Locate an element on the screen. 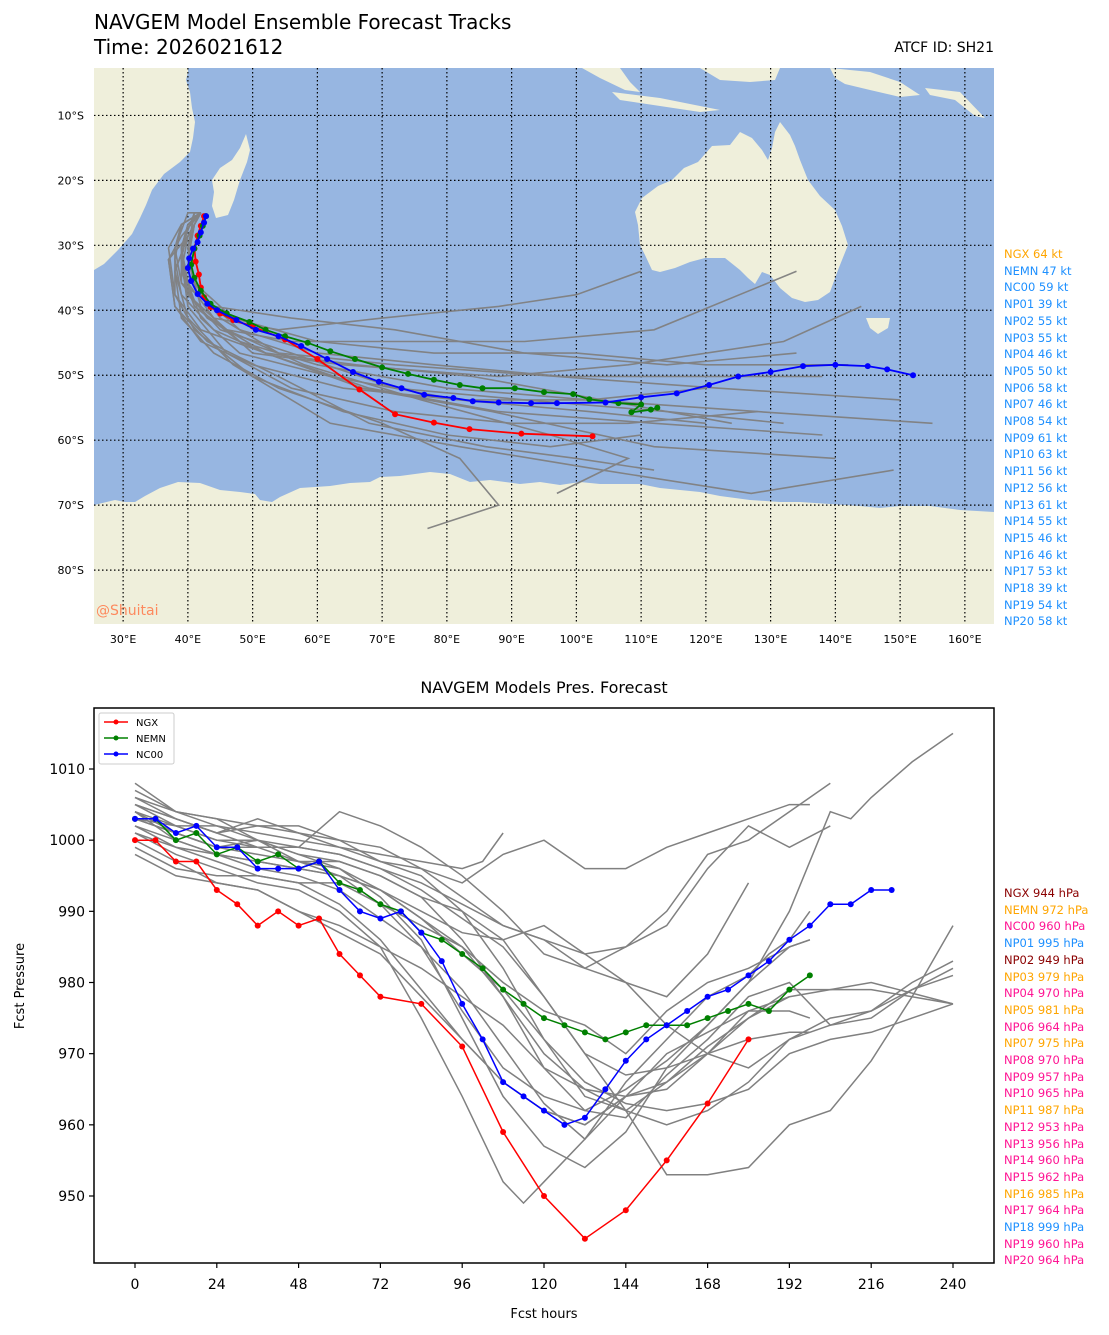 This screenshot has height=1335, width=1109. legend: NGX NEMN NC00 is located at coordinates (136, 738).